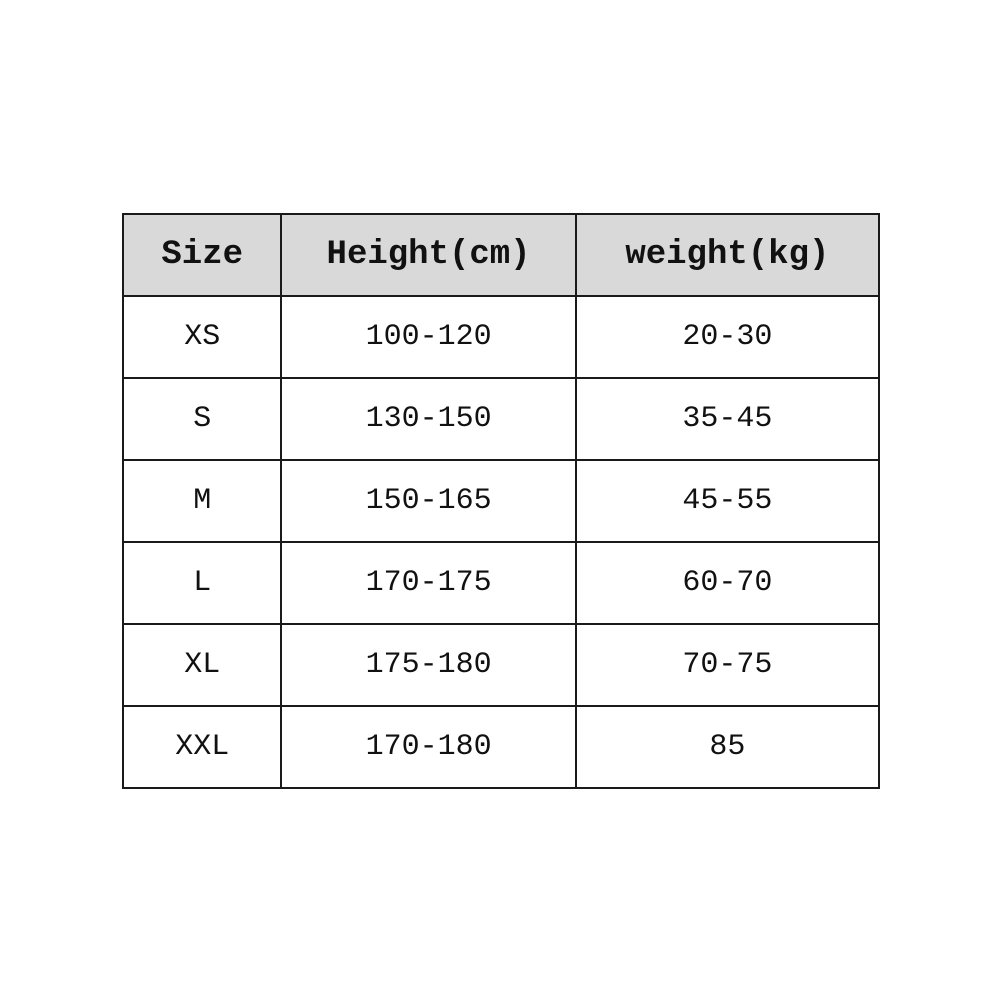  I want to click on table-row: S 130-150 35-45, so click(501, 419).